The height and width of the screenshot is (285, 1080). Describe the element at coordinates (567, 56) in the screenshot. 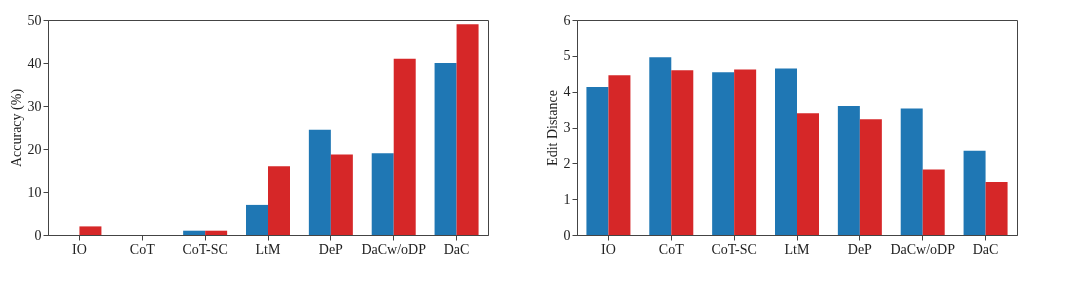

I see `y-tick-label: 5` at that location.